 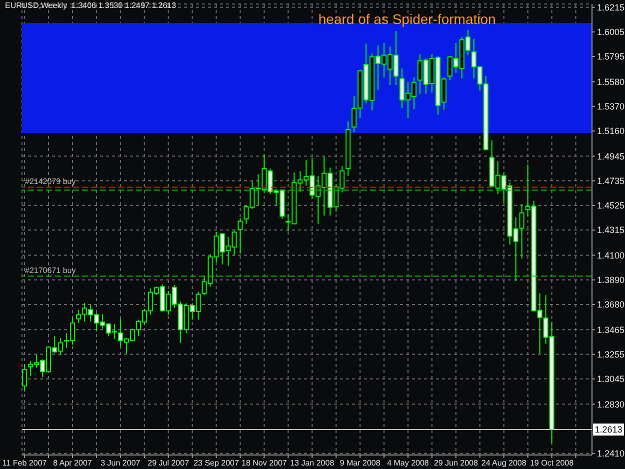 I want to click on x-tick-label: 4 May 2008, so click(x=408, y=463).